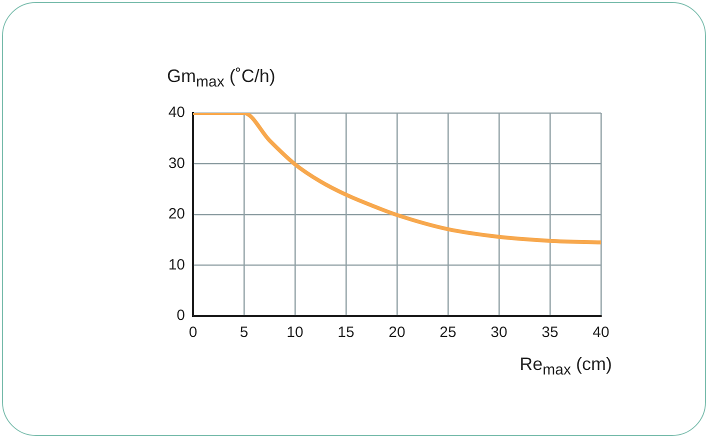 The height and width of the screenshot is (441, 712). Describe the element at coordinates (601, 333) in the screenshot. I see `x-tick-label: 40` at that location.